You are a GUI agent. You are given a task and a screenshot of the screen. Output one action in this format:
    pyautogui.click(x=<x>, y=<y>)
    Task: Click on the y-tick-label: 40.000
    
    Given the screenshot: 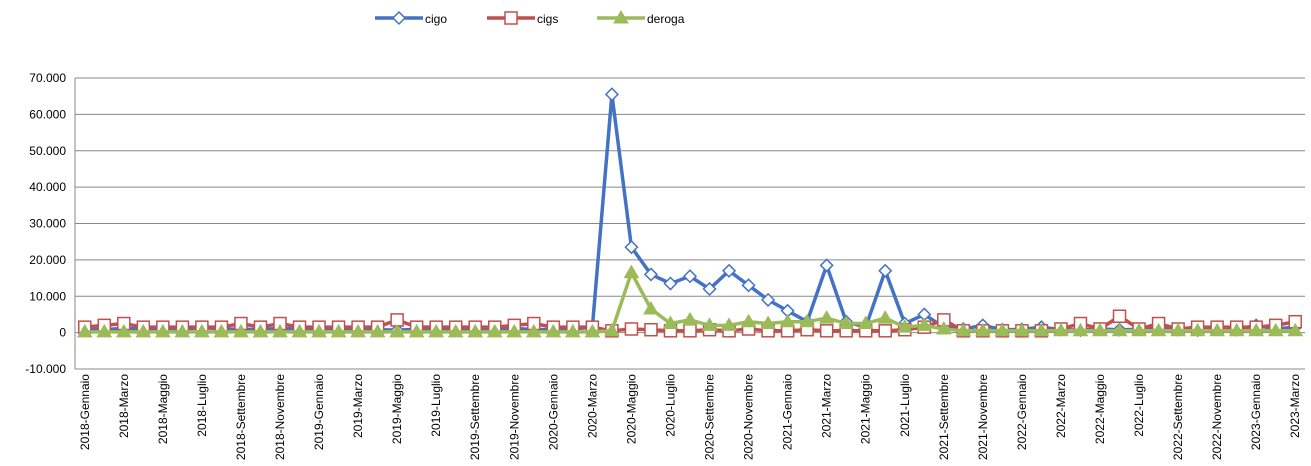 What is the action you would take?
    pyautogui.click(x=47, y=187)
    